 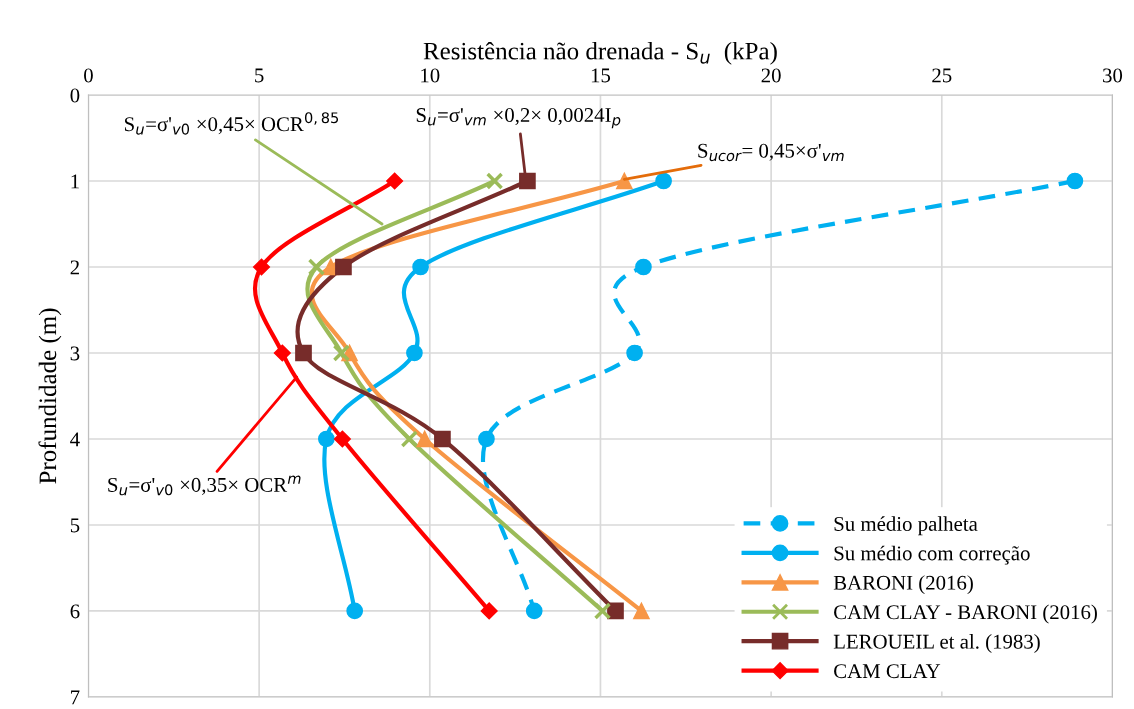 What do you see at coordinates (771, 75) in the screenshot?
I see `x-tick-label: 20` at bounding box center [771, 75].